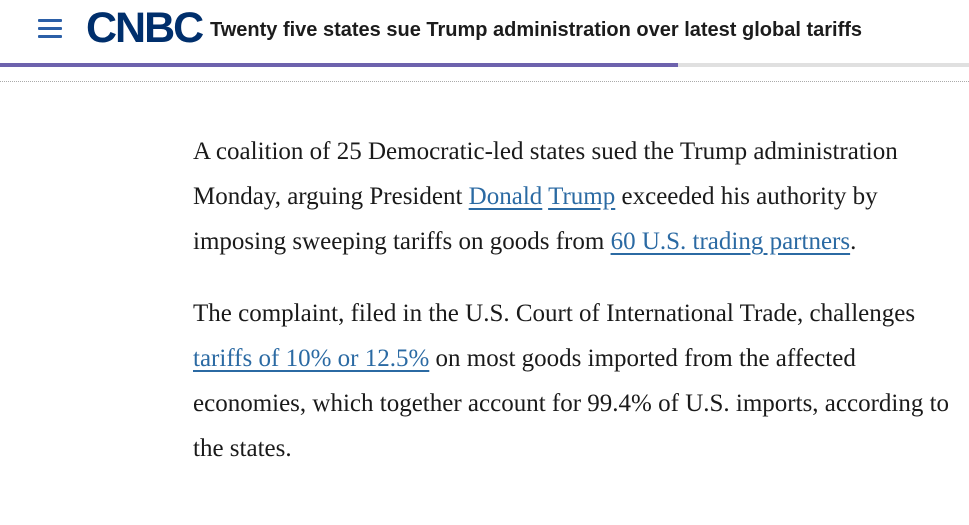 The image size is (969, 525). Describe the element at coordinates (484, 81) in the screenshot. I see `divider` at that location.